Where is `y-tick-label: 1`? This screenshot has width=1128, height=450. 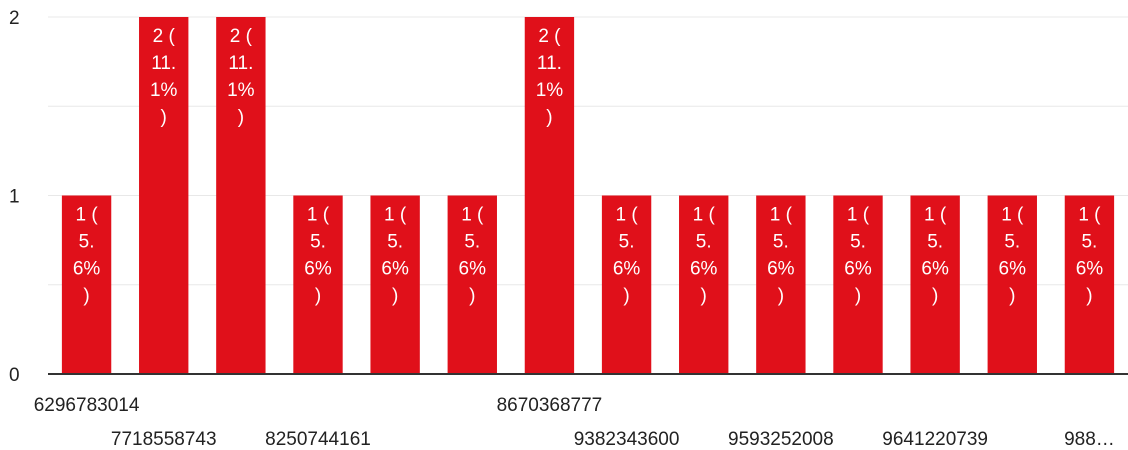
y-tick-label: 1 is located at coordinates (14, 197).